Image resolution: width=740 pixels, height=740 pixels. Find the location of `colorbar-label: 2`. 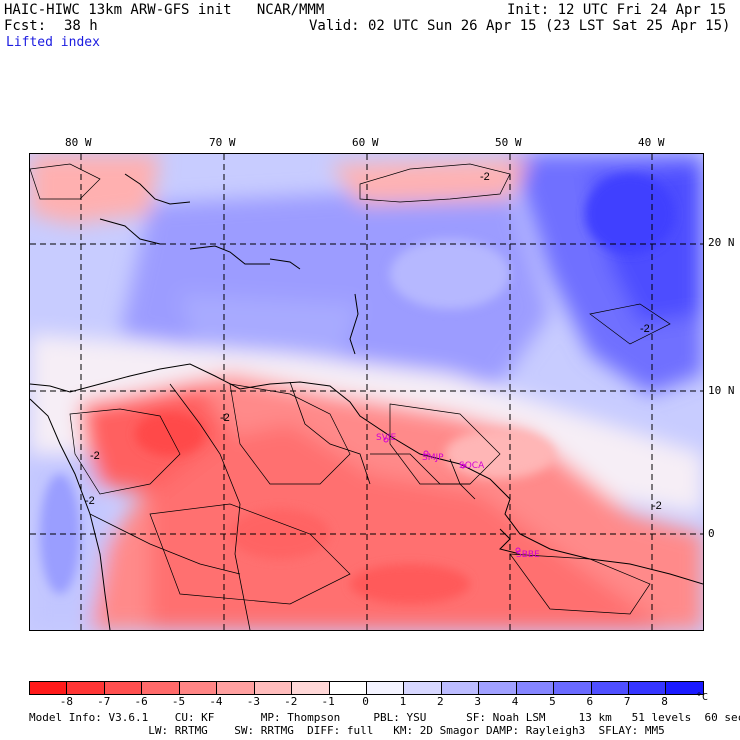

colorbar-label: 2 is located at coordinates (440, 701).